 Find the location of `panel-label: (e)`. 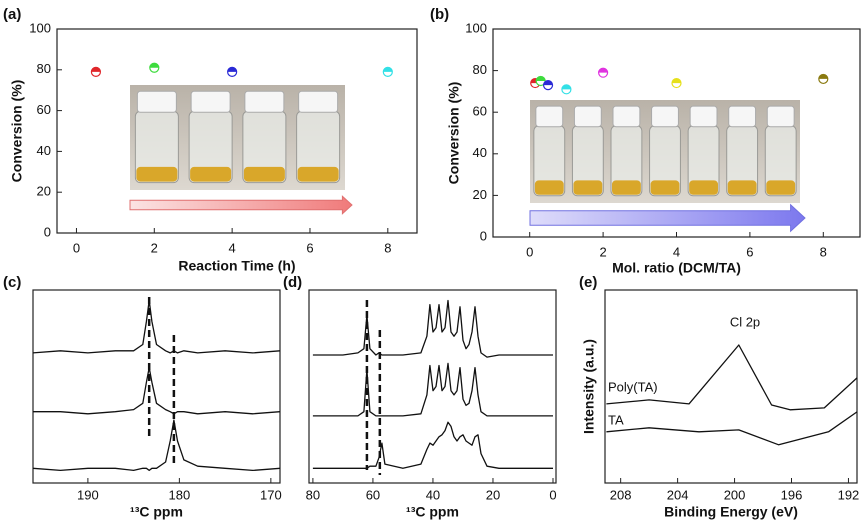

panel-label: (e) is located at coordinates (588, 282).